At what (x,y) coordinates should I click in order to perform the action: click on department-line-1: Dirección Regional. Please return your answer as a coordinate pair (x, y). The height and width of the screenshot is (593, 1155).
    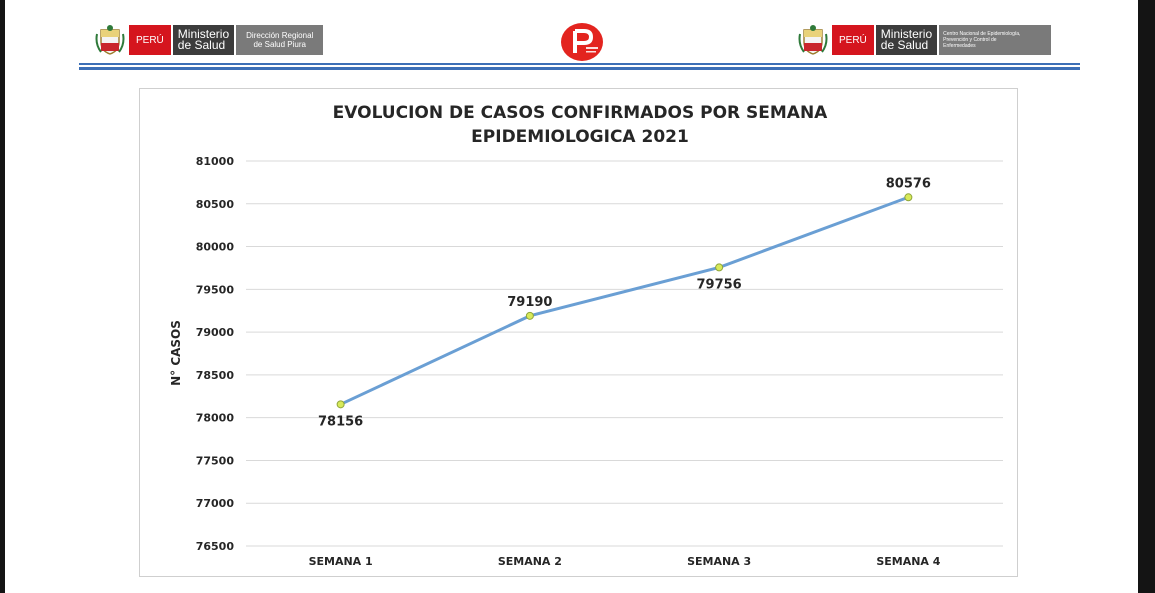
    Looking at the image, I should click on (280, 35).